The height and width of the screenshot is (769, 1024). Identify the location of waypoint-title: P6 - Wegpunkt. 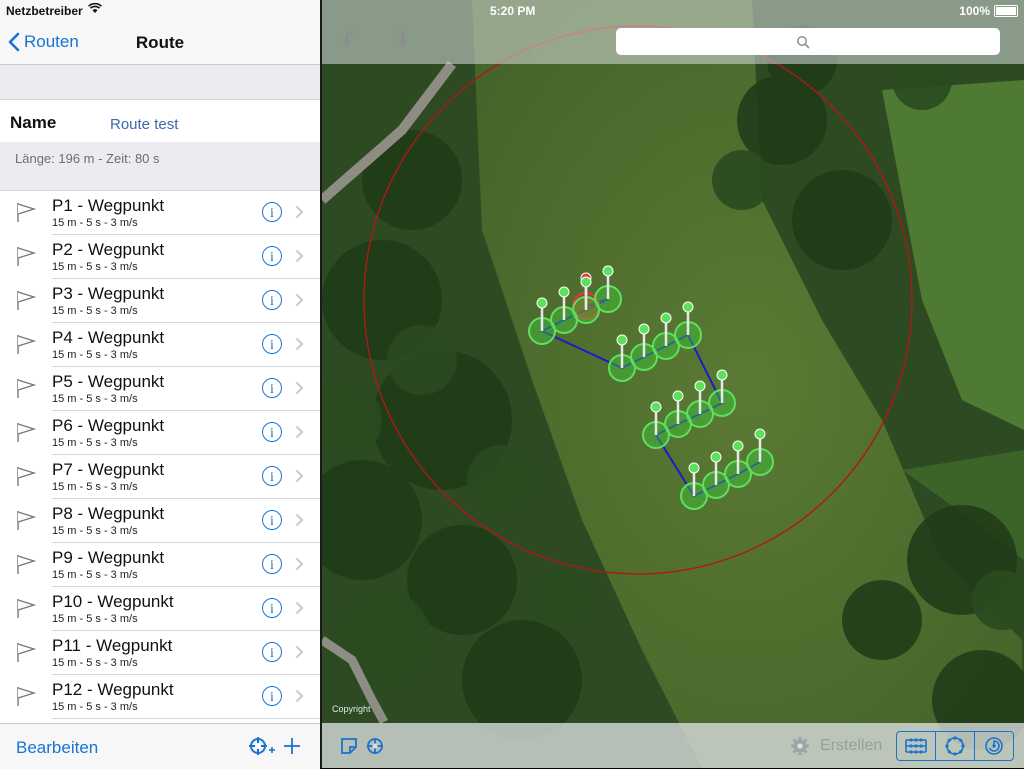
(108, 425).